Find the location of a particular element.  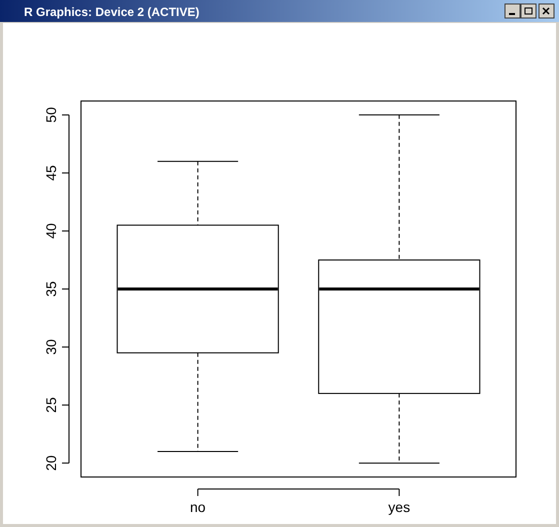

y-tick-label: 30 is located at coordinates (51, 347).